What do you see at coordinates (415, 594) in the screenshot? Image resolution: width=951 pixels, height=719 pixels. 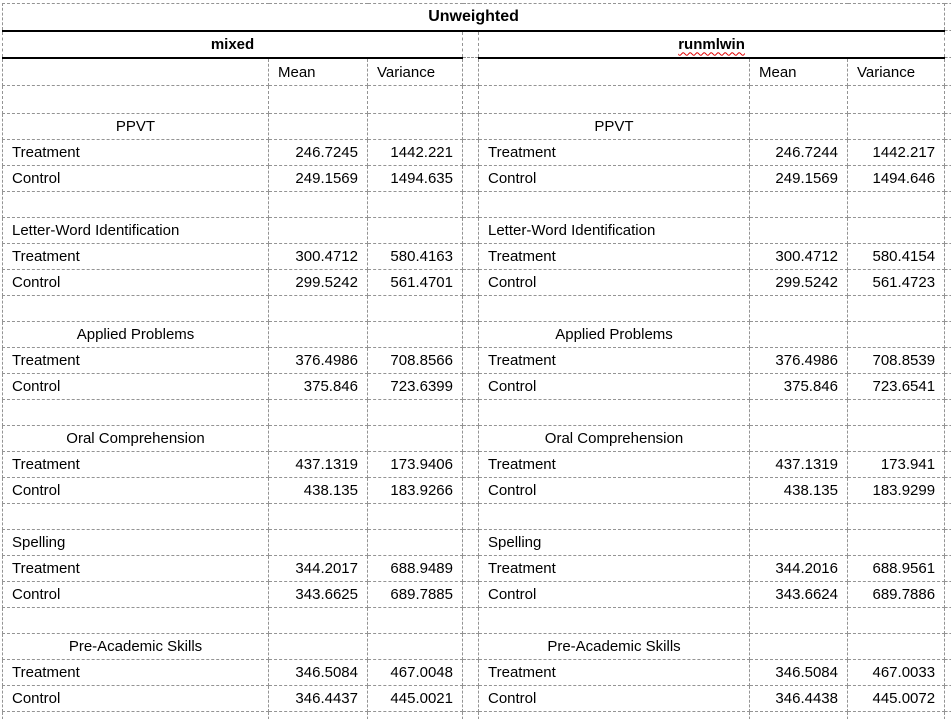 I see `variance-cell: 689.7885` at bounding box center [415, 594].